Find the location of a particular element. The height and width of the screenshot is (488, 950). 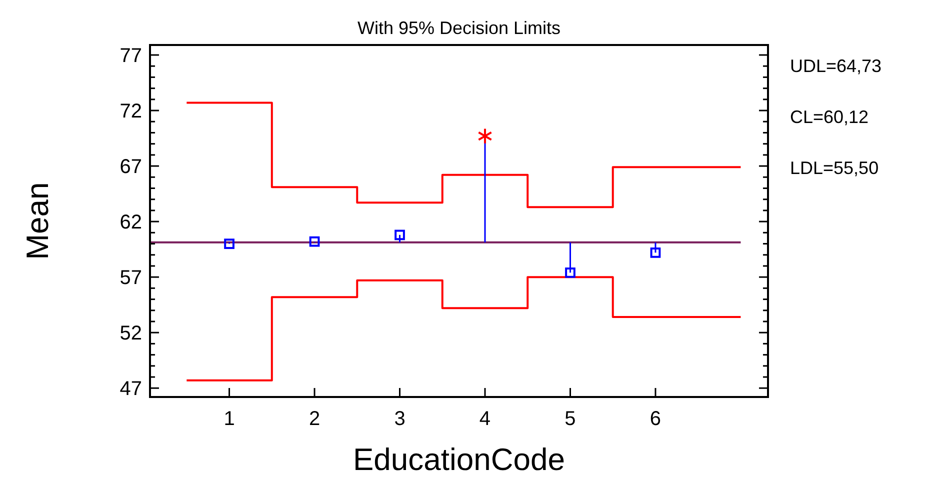

y-tick-label: 47 is located at coordinates (131, 389).